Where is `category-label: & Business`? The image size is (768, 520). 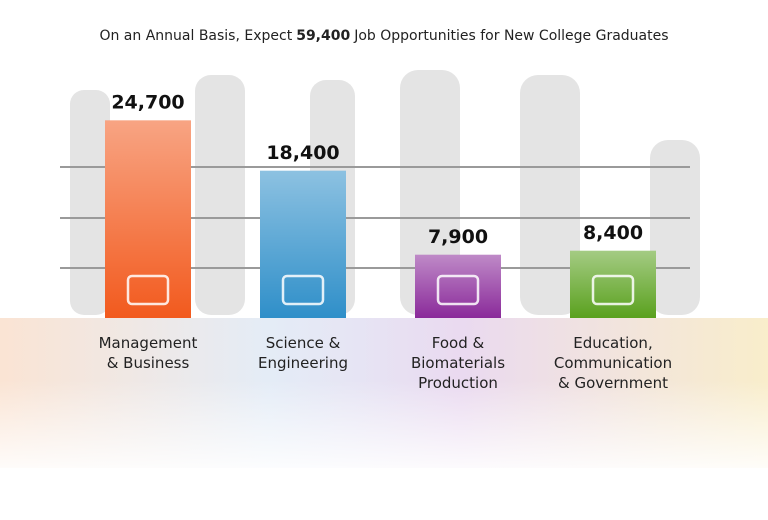 category-label: & Business is located at coordinates (148, 363).